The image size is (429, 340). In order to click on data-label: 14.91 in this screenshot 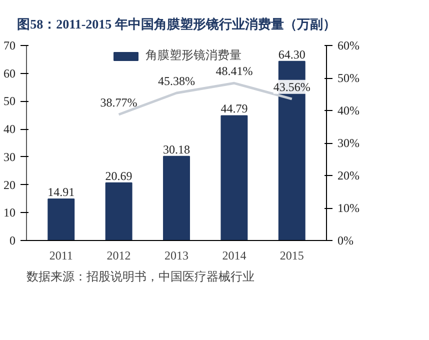, I will do `click(61, 191)`.